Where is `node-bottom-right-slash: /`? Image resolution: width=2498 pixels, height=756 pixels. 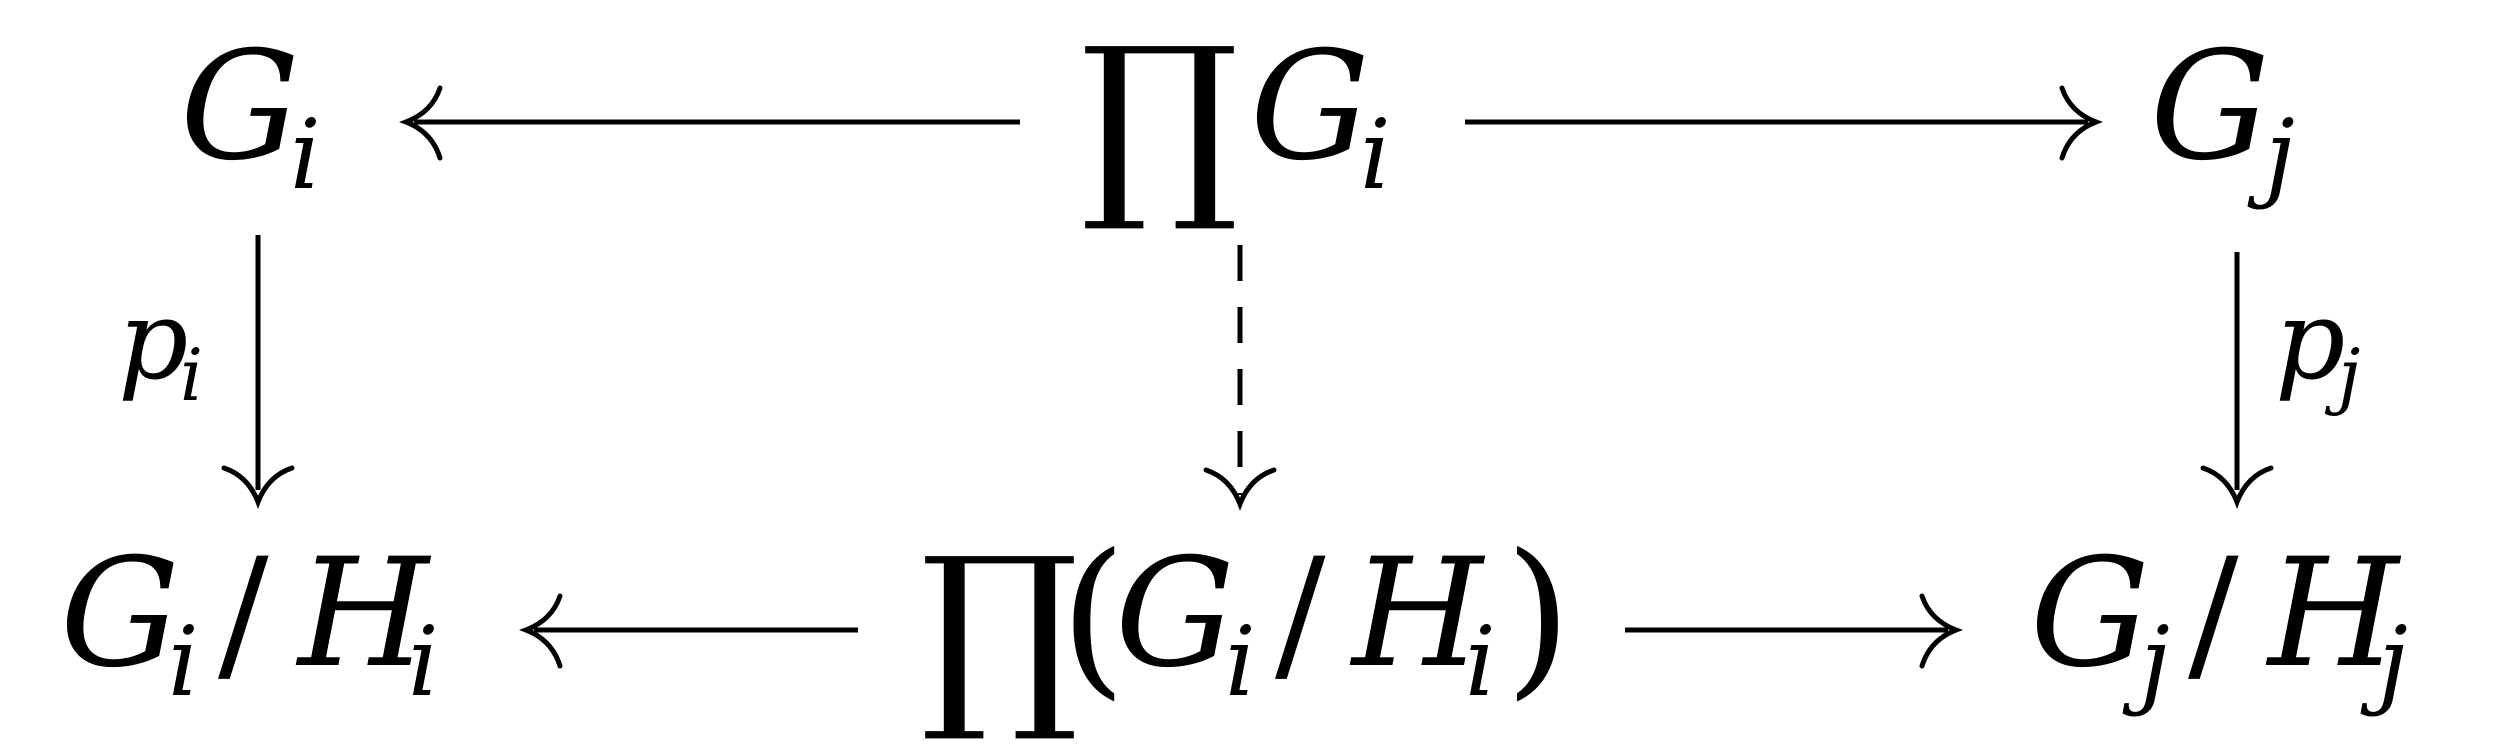
node-bottom-right-slash: / is located at coordinates (2213, 614).